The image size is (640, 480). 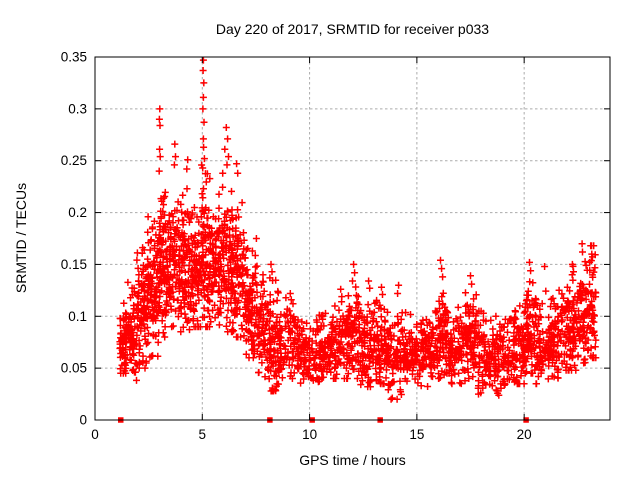 What do you see at coordinates (416, 434) in the screenshot?
I see `x-tick-label: 15` at bounding box center [416, 434].